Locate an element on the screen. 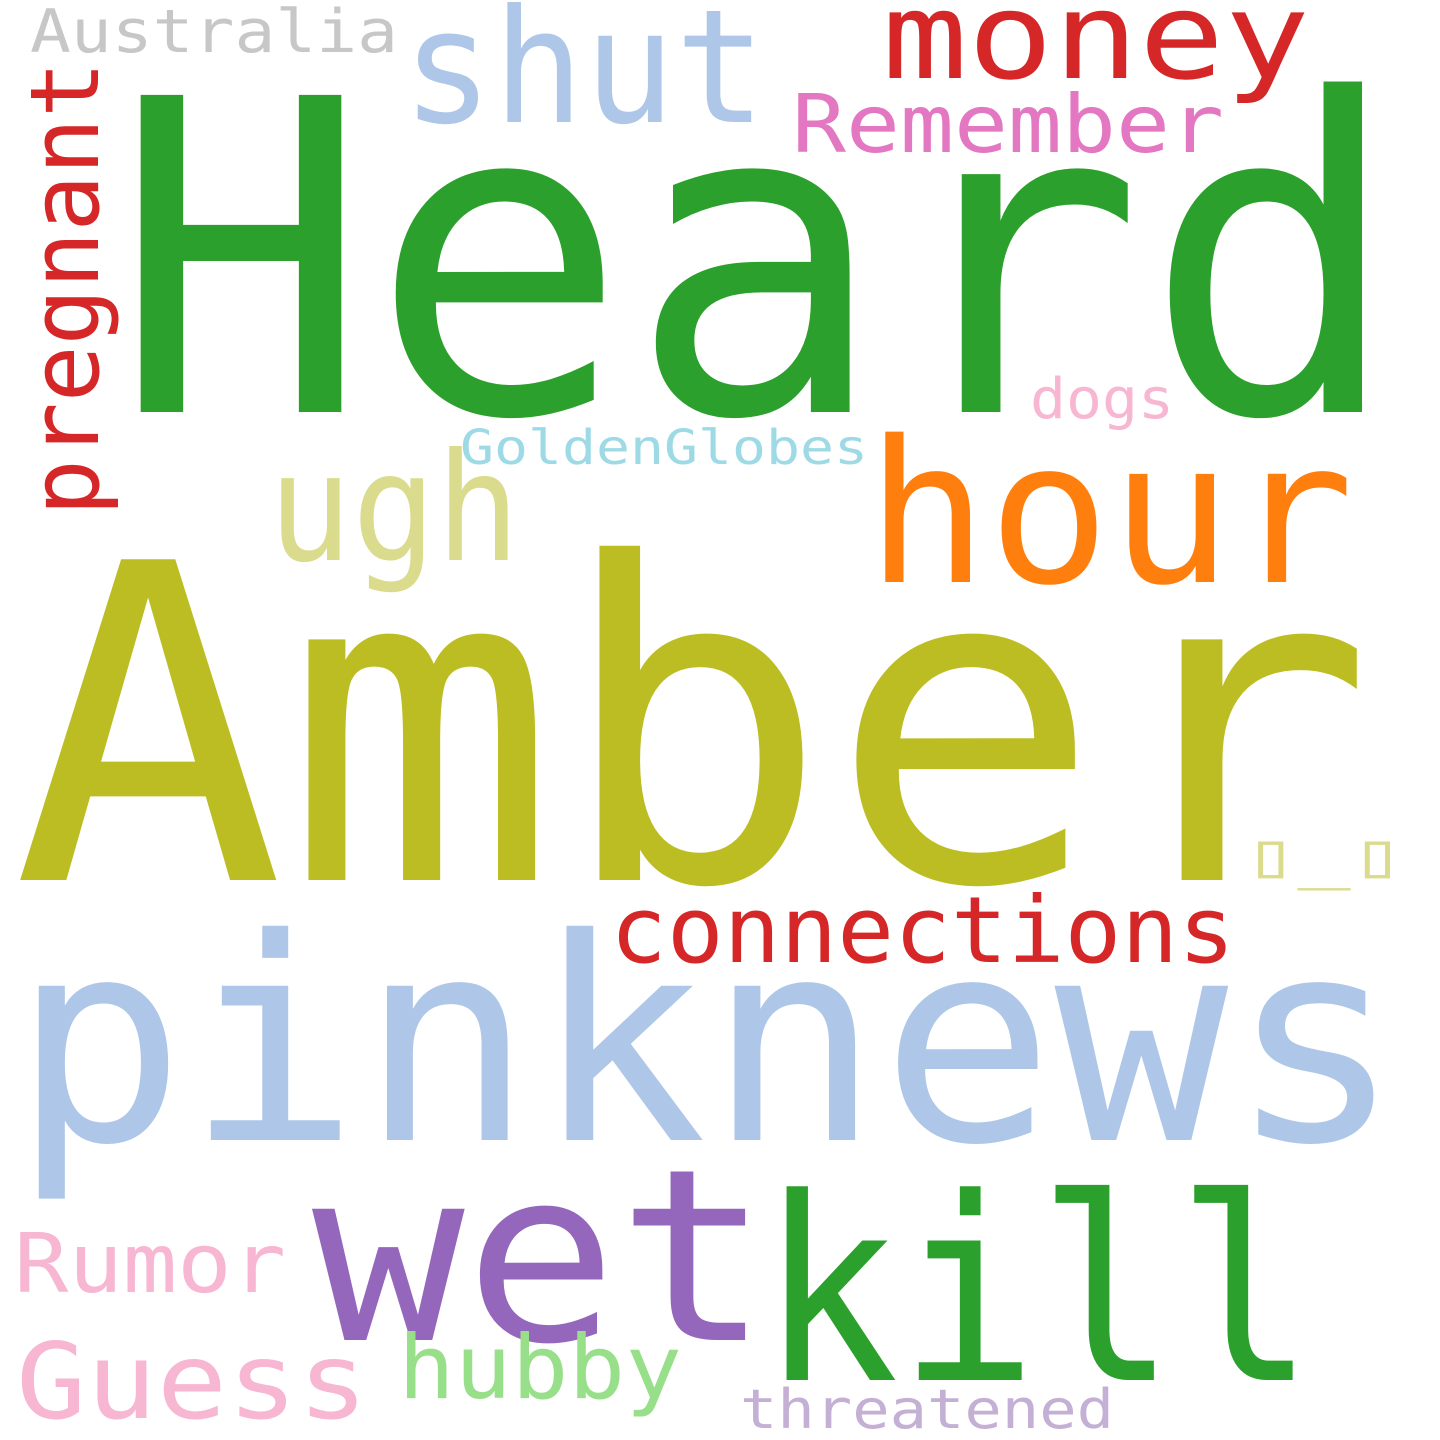  word-pregnant: pregnant is located at coordinates (66, 288).